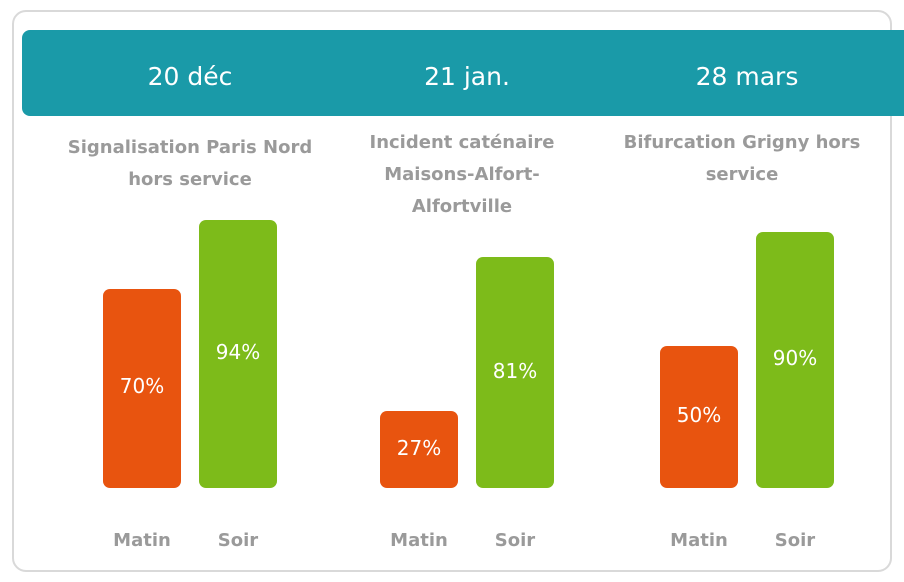 The height and width of the screenshot is (582, 904). I want to click on chart-subtitle: Signalisation Paris Nord hors service, so click(190, 163).